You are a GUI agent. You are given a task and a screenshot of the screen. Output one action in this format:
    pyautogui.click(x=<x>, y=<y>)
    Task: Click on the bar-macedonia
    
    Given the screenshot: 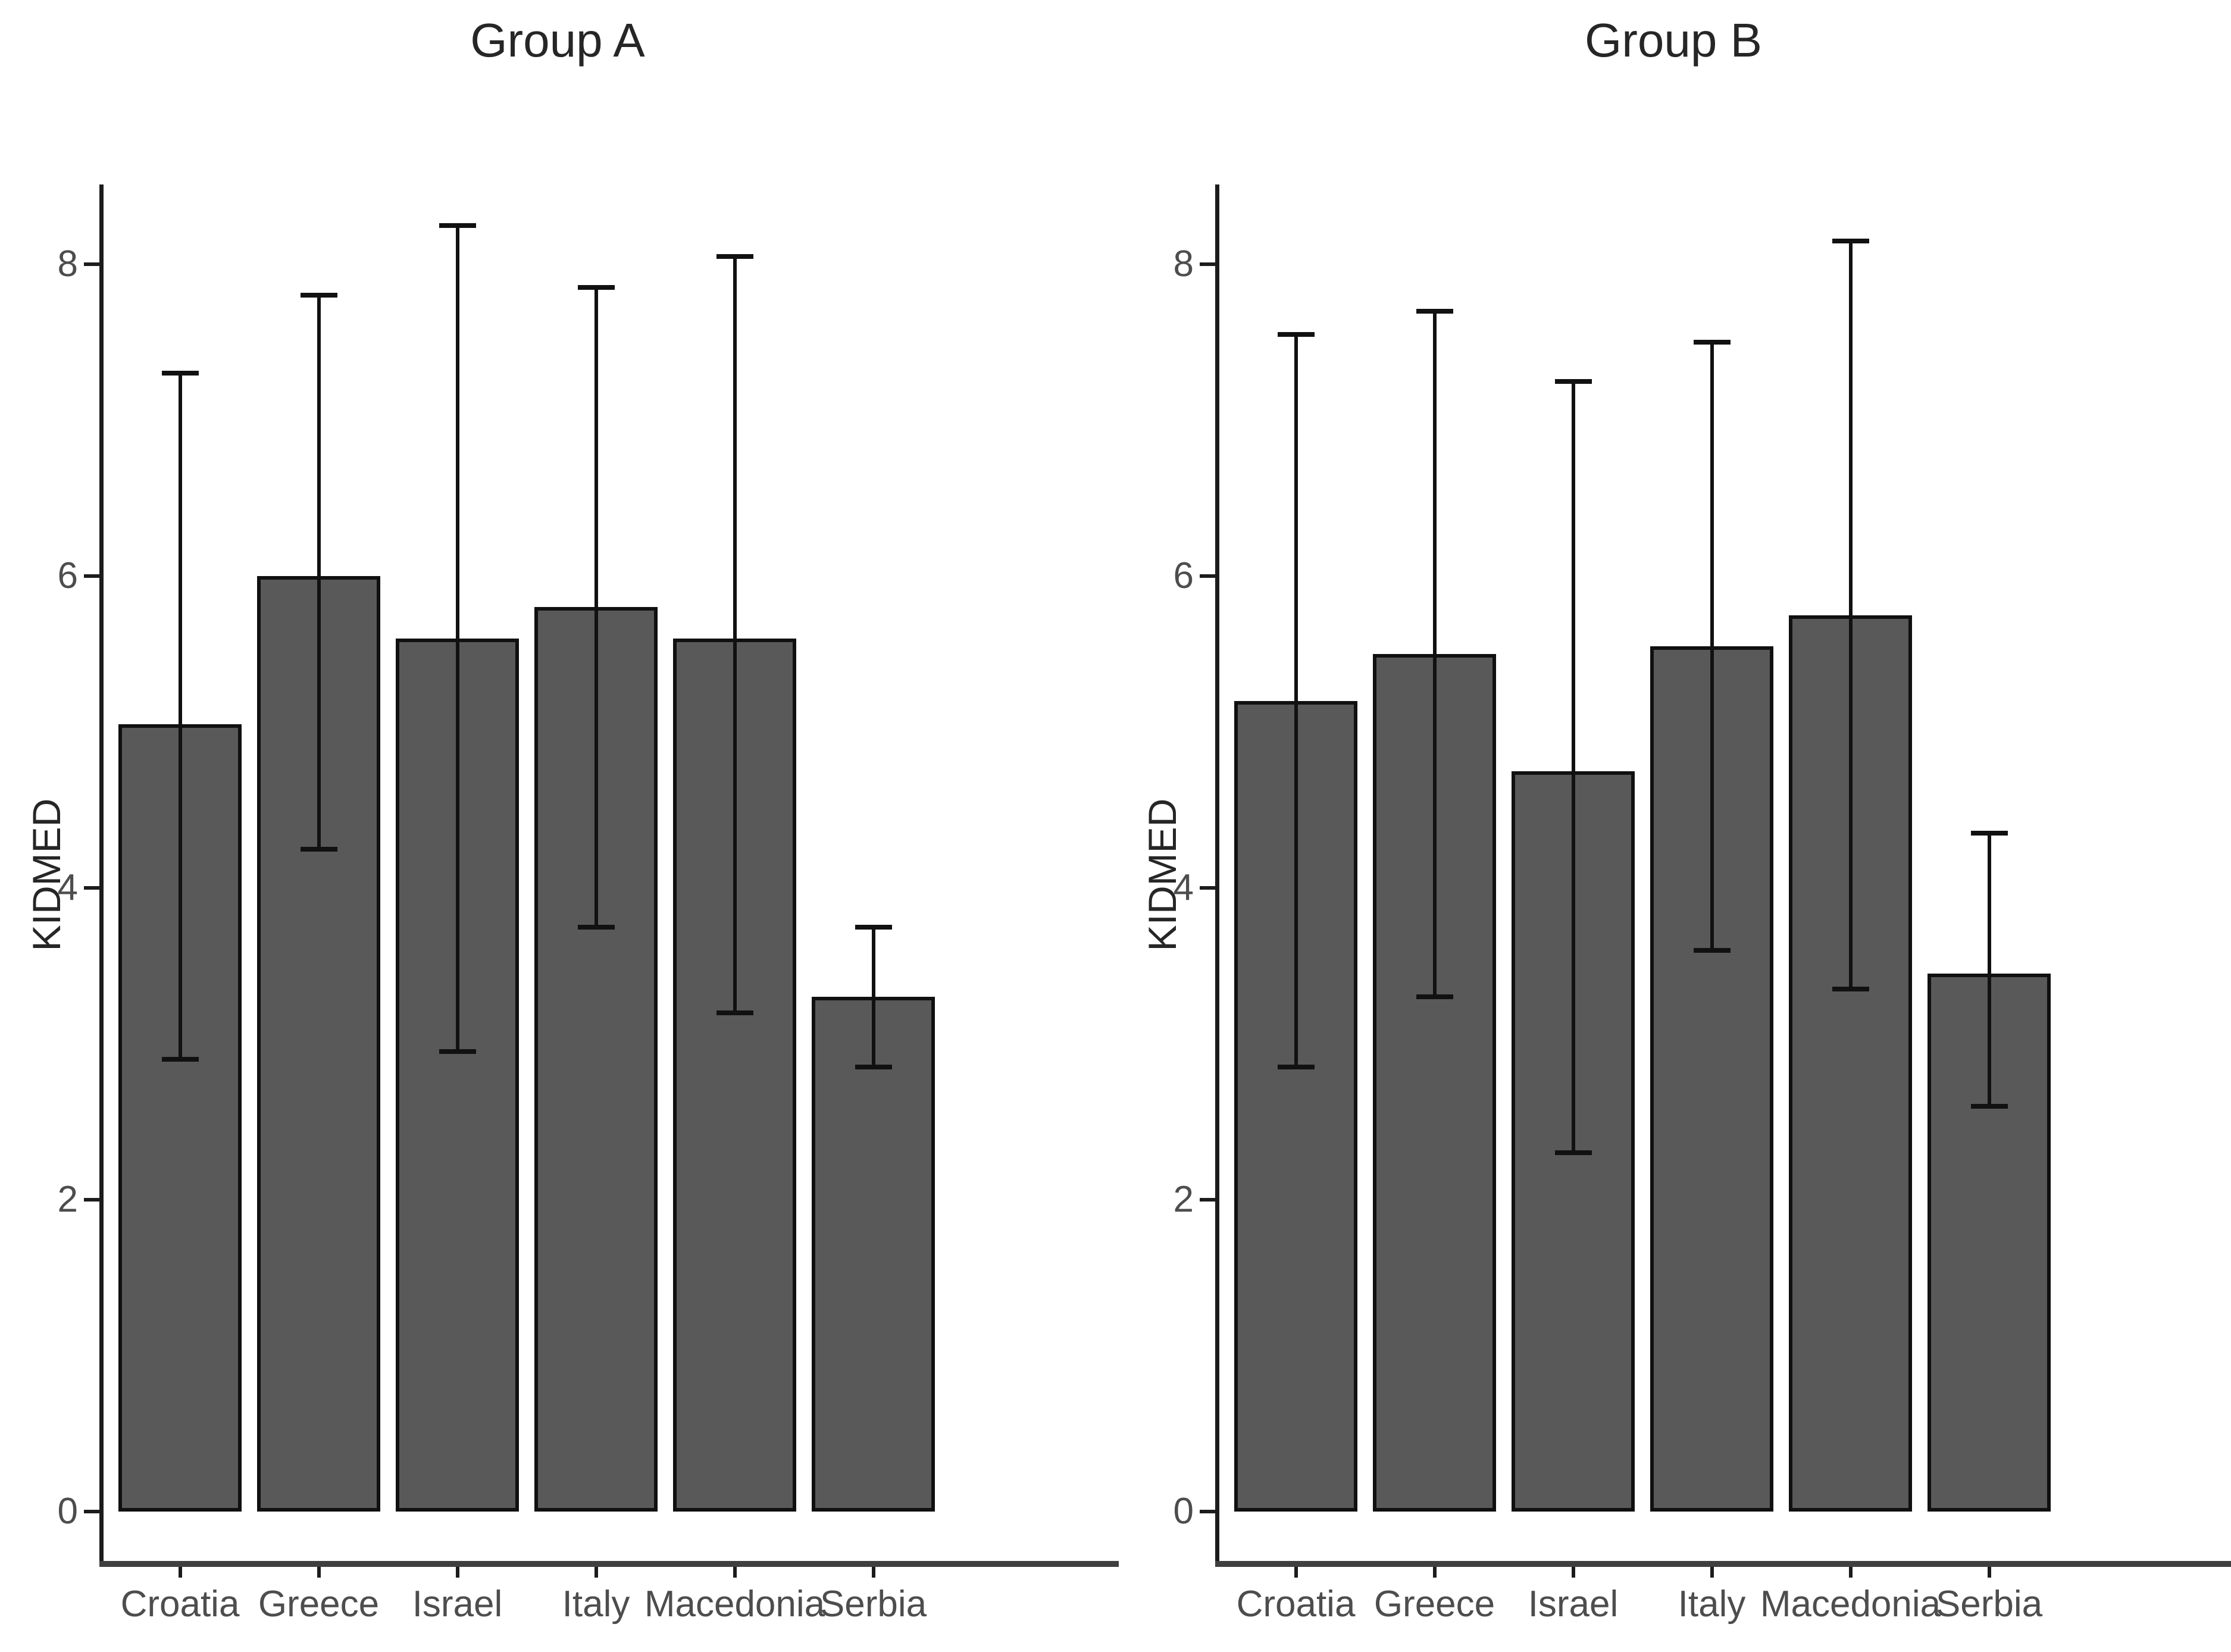 What is the action you would take?
    pyautogui.click(x=734, y=1075)
    